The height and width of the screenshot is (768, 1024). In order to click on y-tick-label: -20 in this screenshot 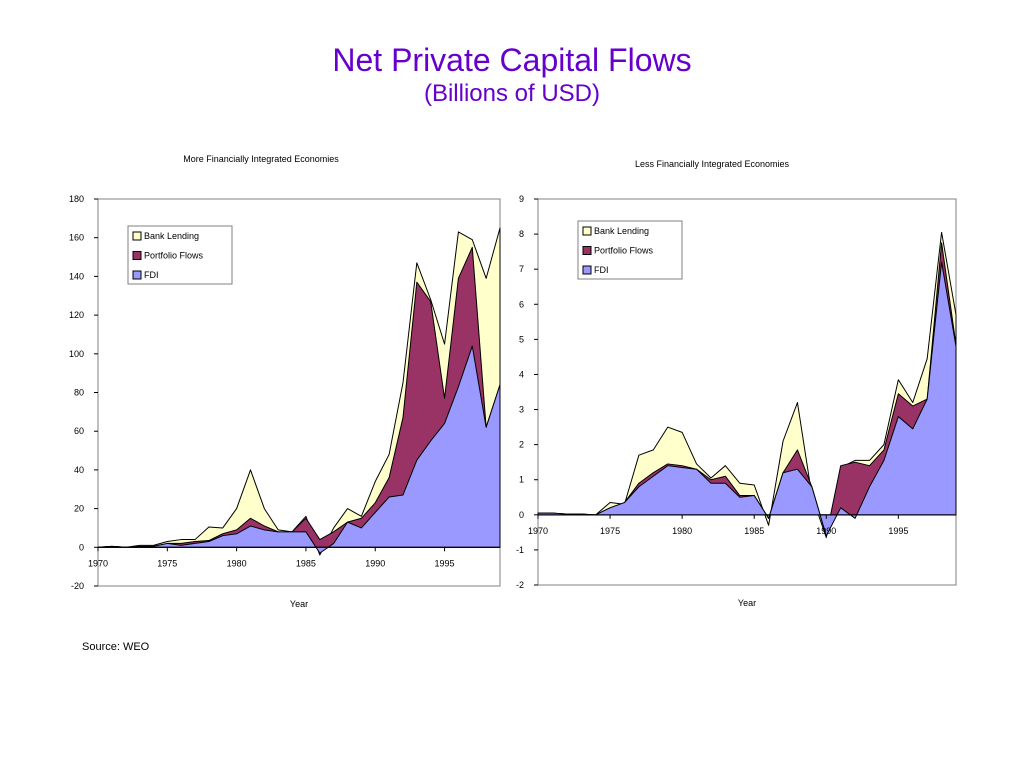, I will do `click(77, 586)`.